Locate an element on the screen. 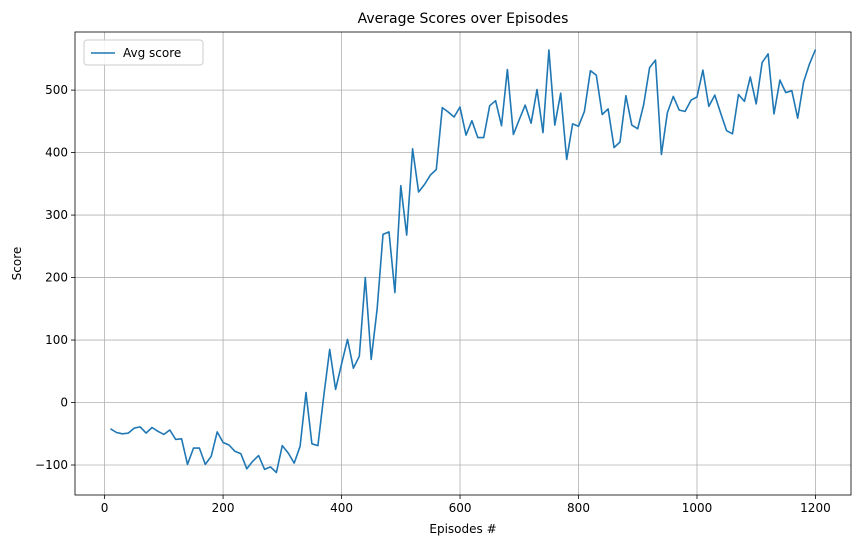  x-tick-label: 400 is located at coordinates (341, 508).